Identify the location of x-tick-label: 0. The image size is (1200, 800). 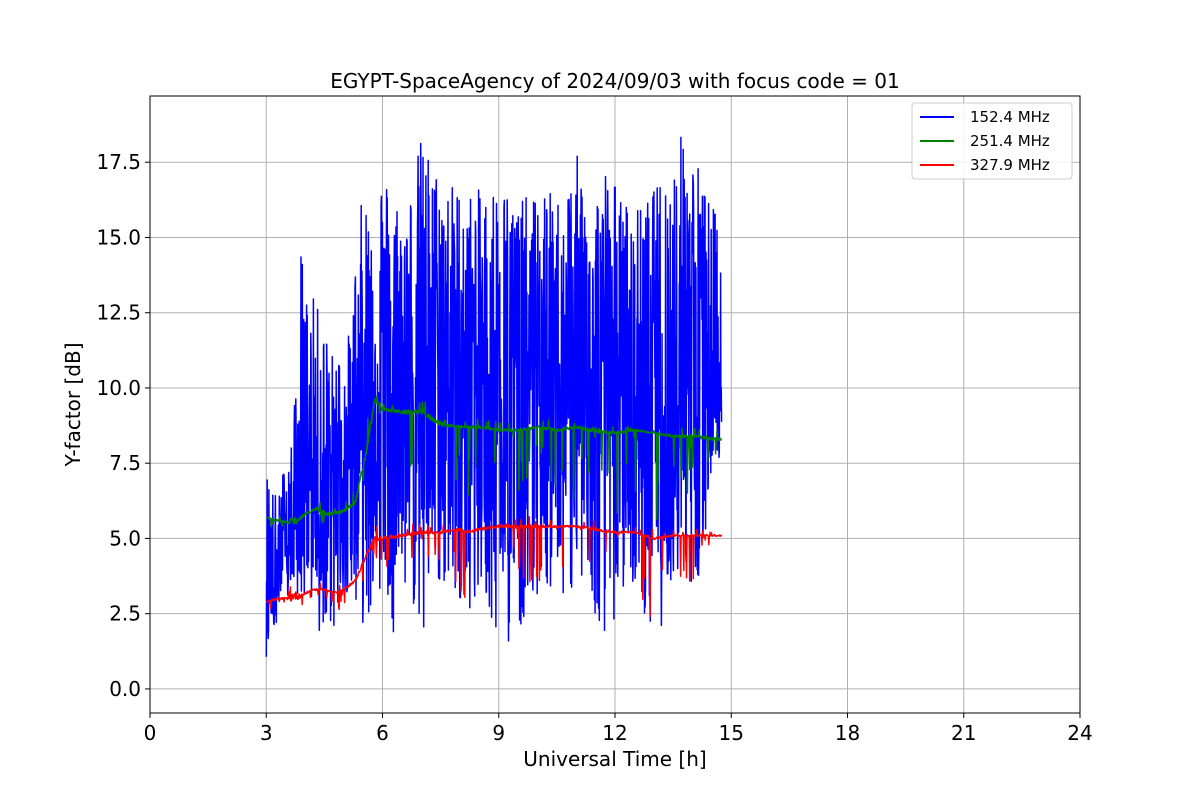
(150, 733).